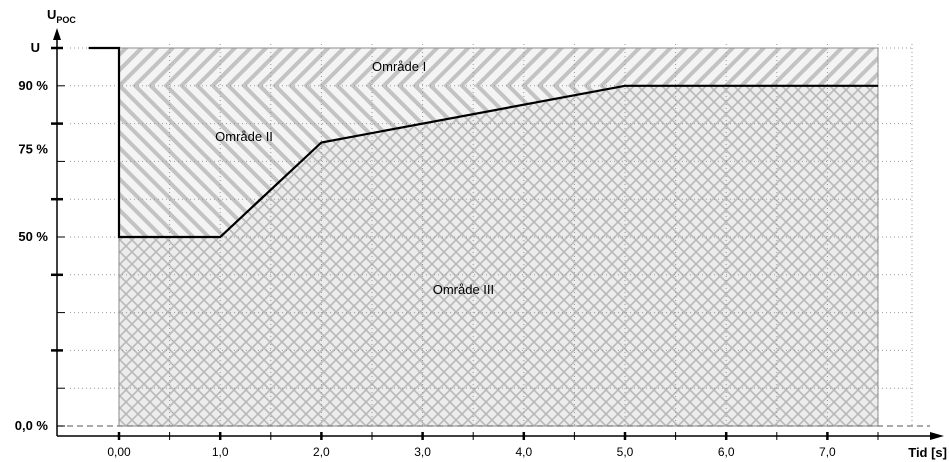 The image size is (949, 462). I want to click on x-tick-label: 7,0, so click(827, 452).